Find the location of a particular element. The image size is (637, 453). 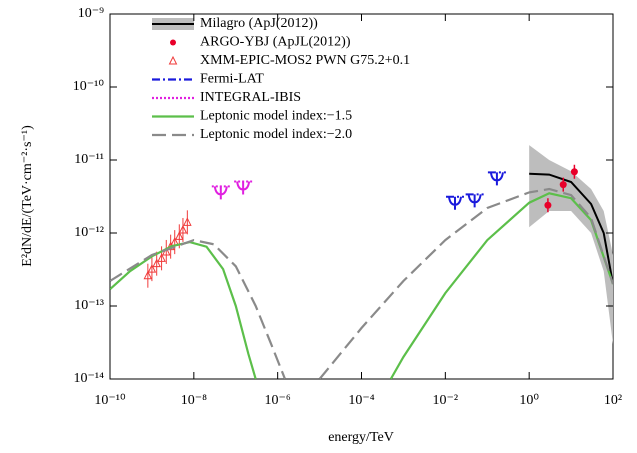

legend-label: INTEGRAL-IBIS is located at coordinates (250, 97).